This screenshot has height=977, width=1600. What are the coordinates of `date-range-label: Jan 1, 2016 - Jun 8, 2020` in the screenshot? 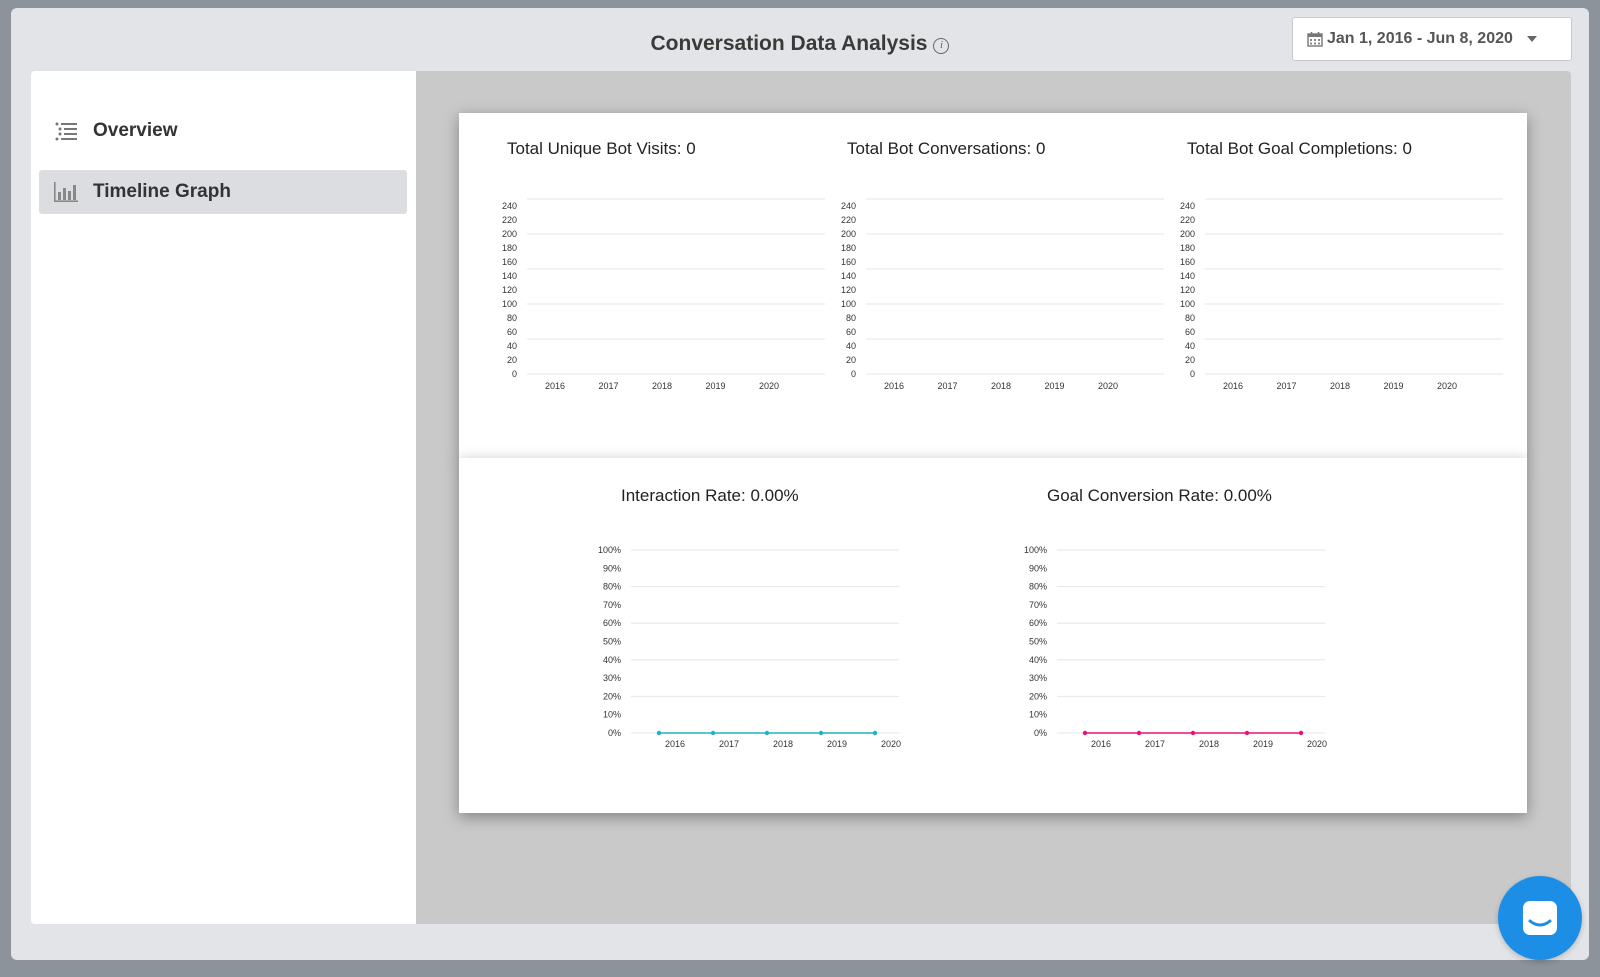 It's located at (1420, 38).